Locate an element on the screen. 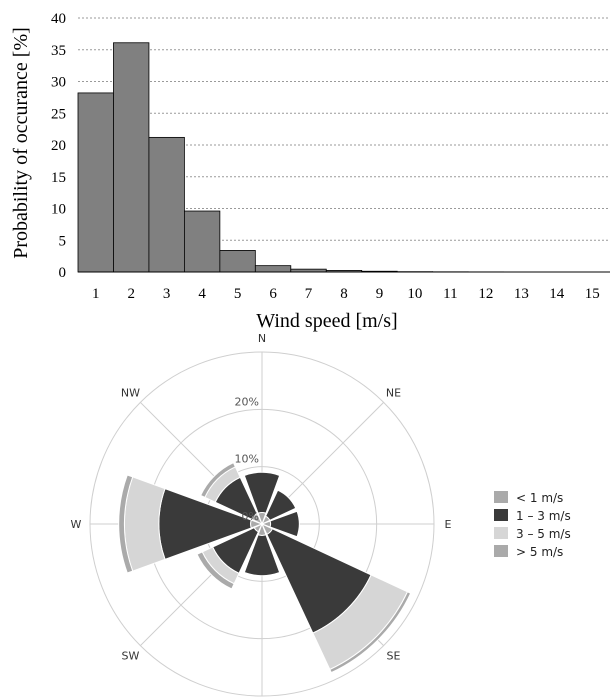  direction-label-w: W is located at coordinates (76, 524).